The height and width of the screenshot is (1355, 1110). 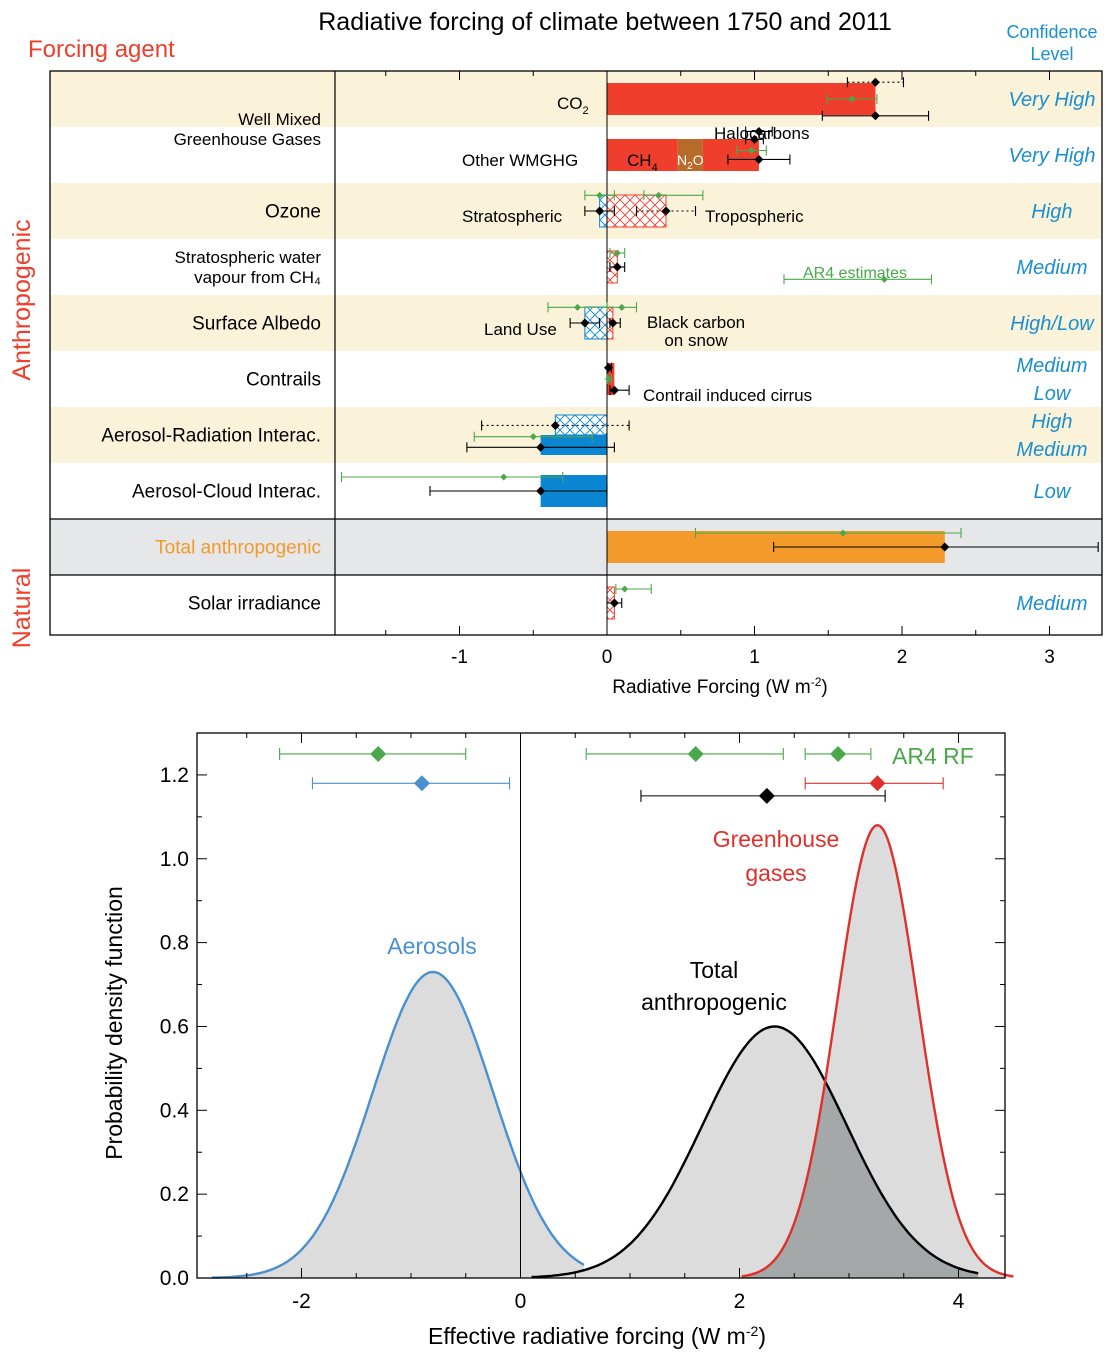 I want to click on contrail-cirrus-label: Contrail induced cirrus, so click(x=727, y=395).